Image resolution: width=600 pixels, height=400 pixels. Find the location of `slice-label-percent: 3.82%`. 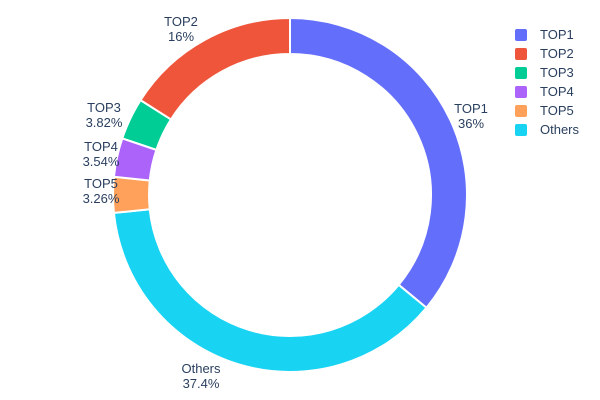

slice-label-percent: 3.82% is located at coordinates (104, 122).